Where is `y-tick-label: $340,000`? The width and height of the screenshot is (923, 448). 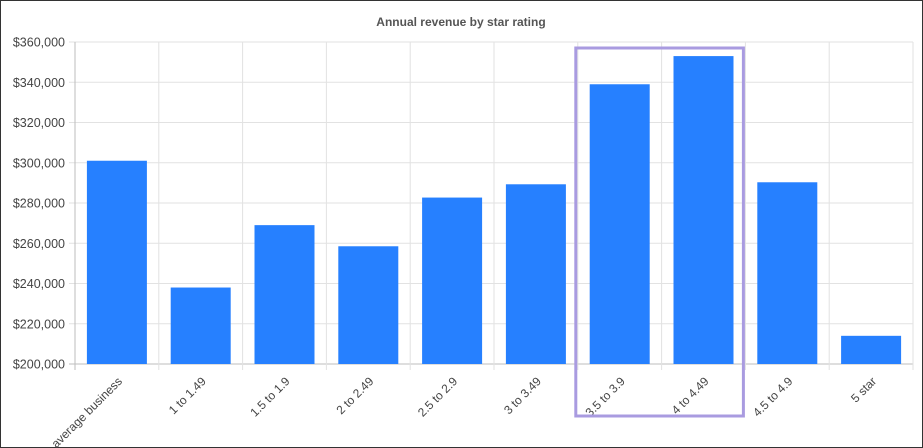 y-tick-label: $340,000 is located at coordinates (39, 83).